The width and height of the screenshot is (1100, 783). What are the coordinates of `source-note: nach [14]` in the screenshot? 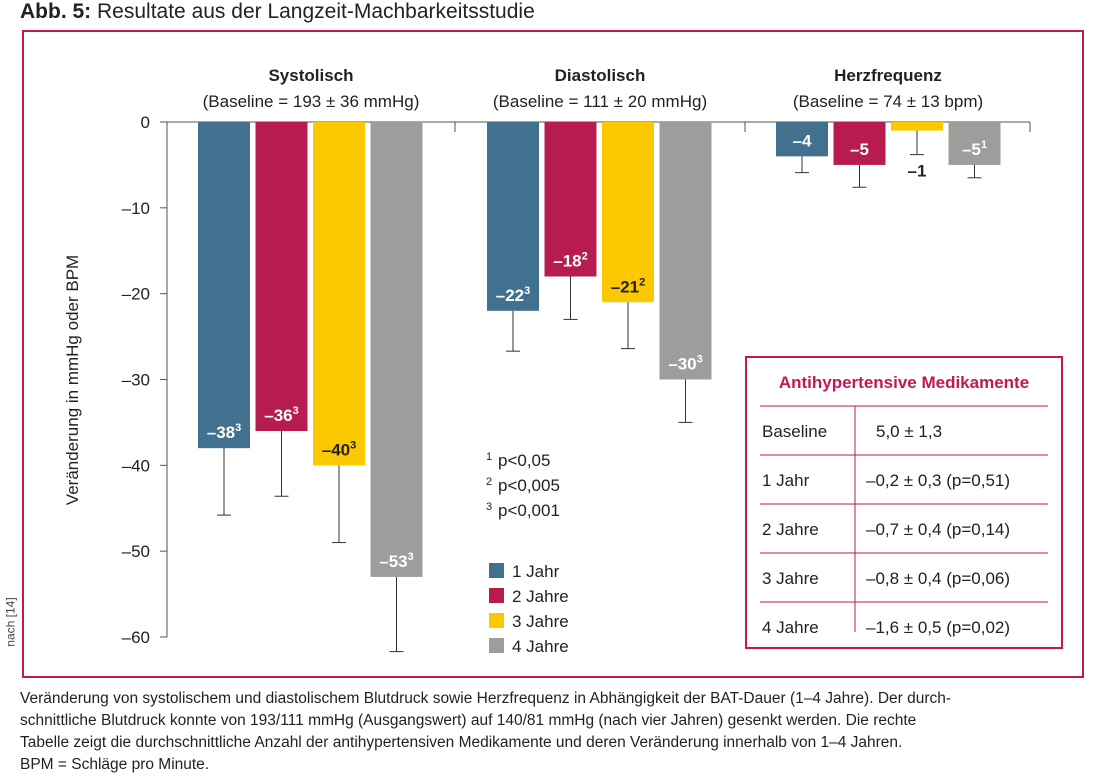 It's located at (10, 622).